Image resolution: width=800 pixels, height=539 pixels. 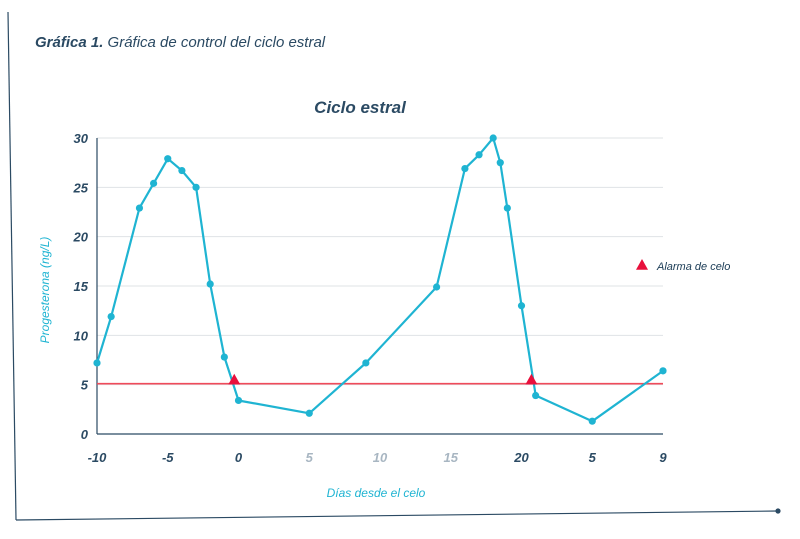 I want to click on x-tick-label: 15, so click(x=451, y=457).